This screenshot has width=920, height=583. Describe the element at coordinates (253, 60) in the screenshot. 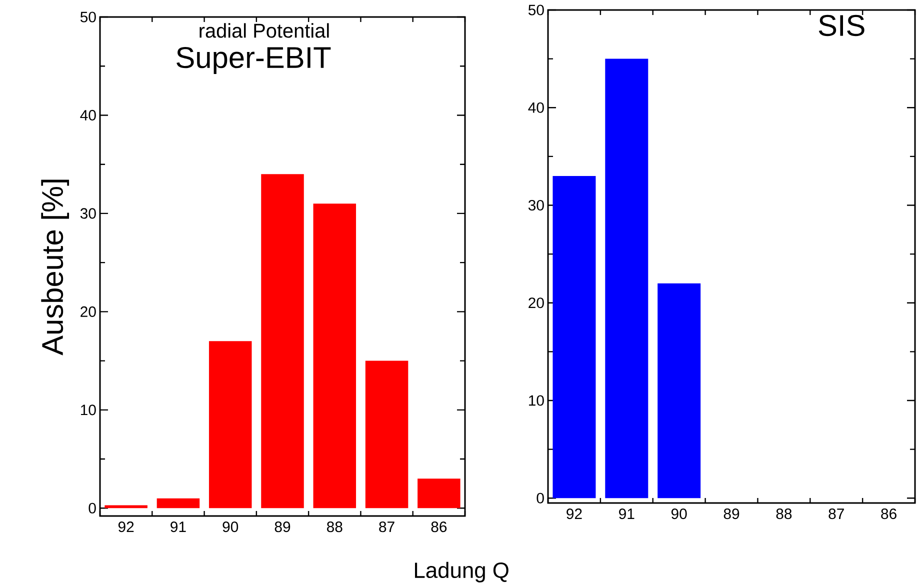

I see `text: Super-EBIT` at that location.